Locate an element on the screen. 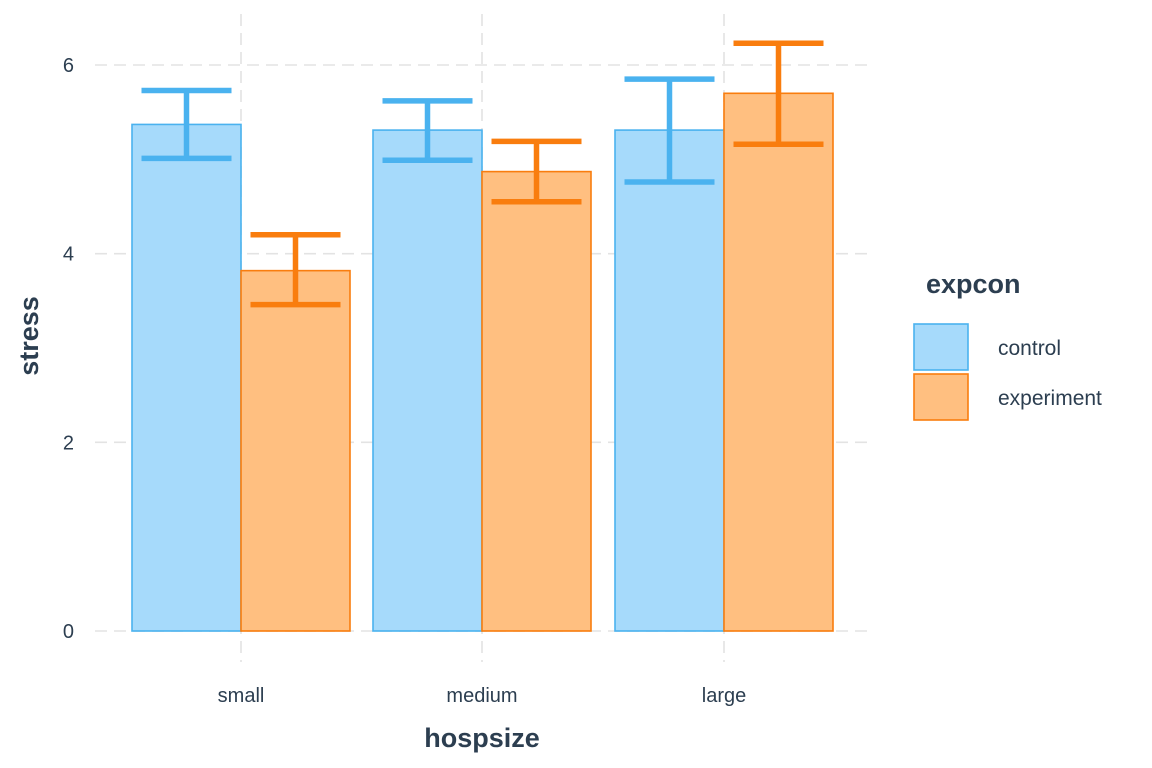 The height and width of the screenshot is (768, 1152). bar-experiment-small is located at coordinates (295, 450).